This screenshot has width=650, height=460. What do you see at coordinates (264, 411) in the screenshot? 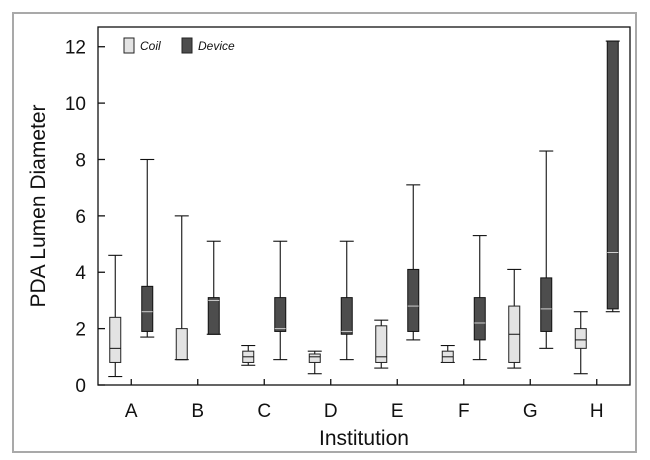
I see `x-tick-label: C` at bounding box center [264, 411].